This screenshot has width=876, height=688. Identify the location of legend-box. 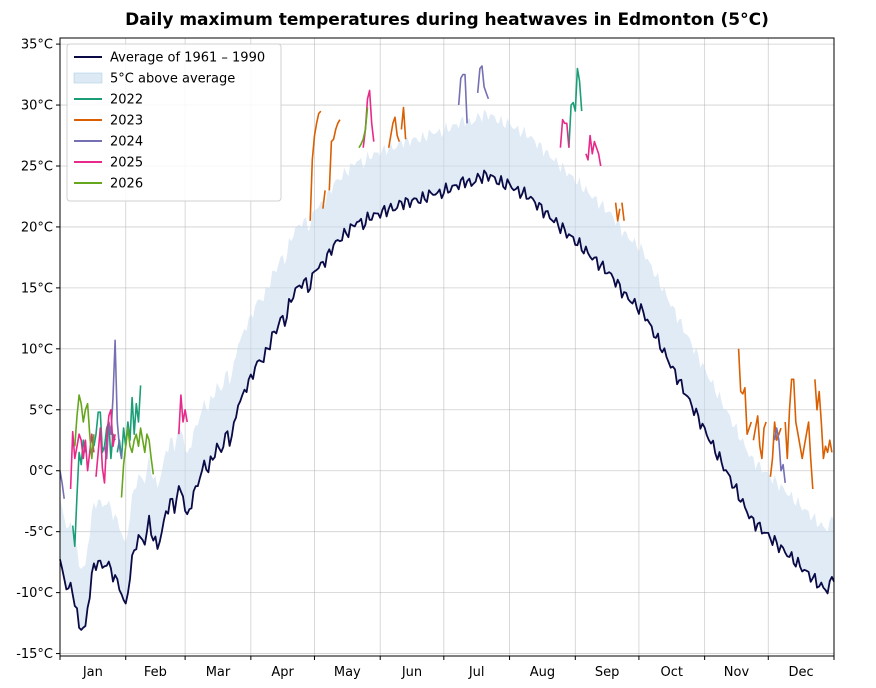
(174, 122).